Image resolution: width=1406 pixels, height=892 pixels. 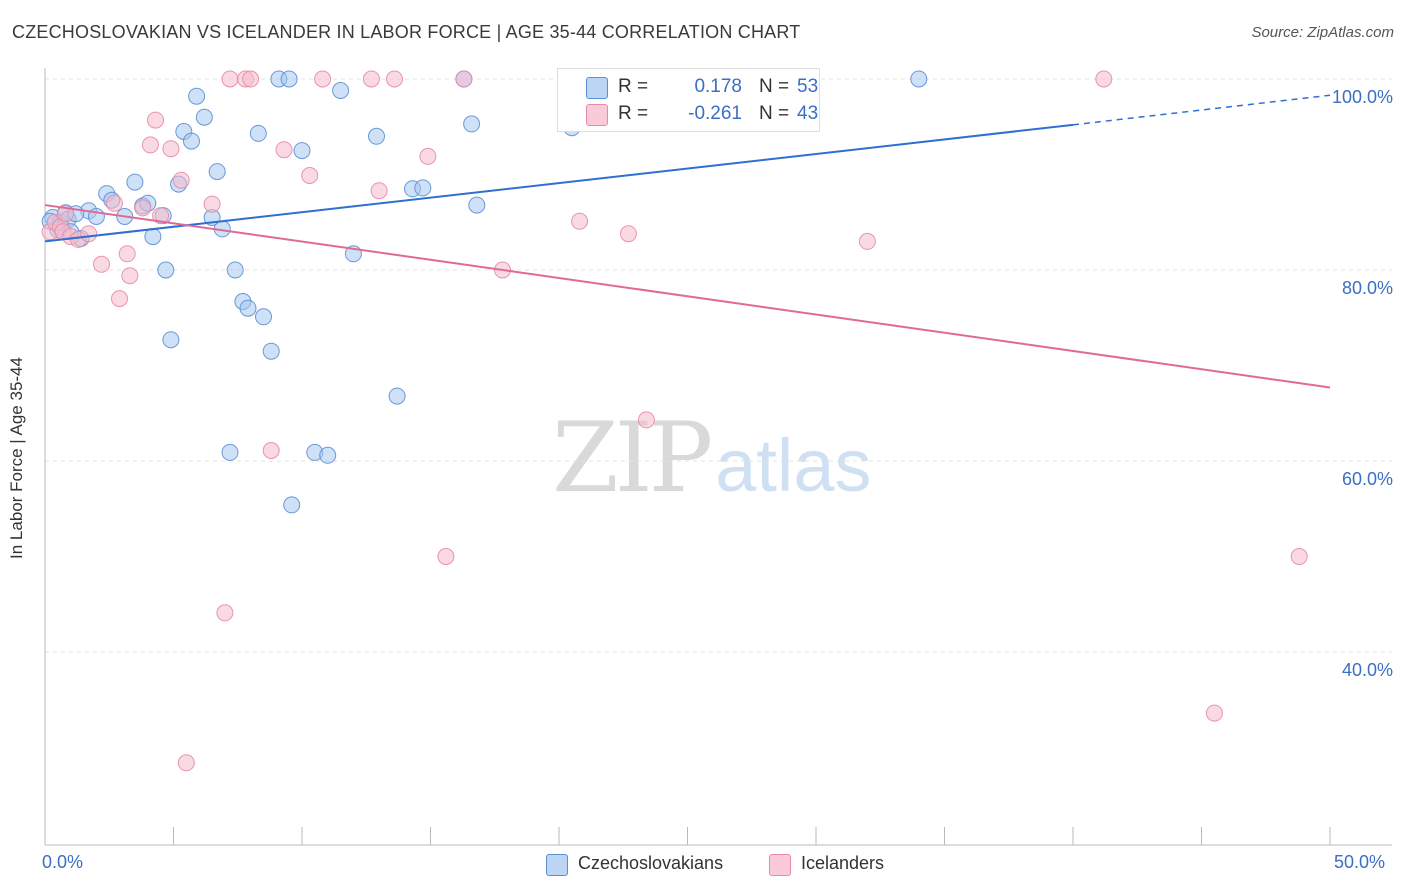 I want to click on bottom-legend-label: Icelanders, so click(x=843, y=863).